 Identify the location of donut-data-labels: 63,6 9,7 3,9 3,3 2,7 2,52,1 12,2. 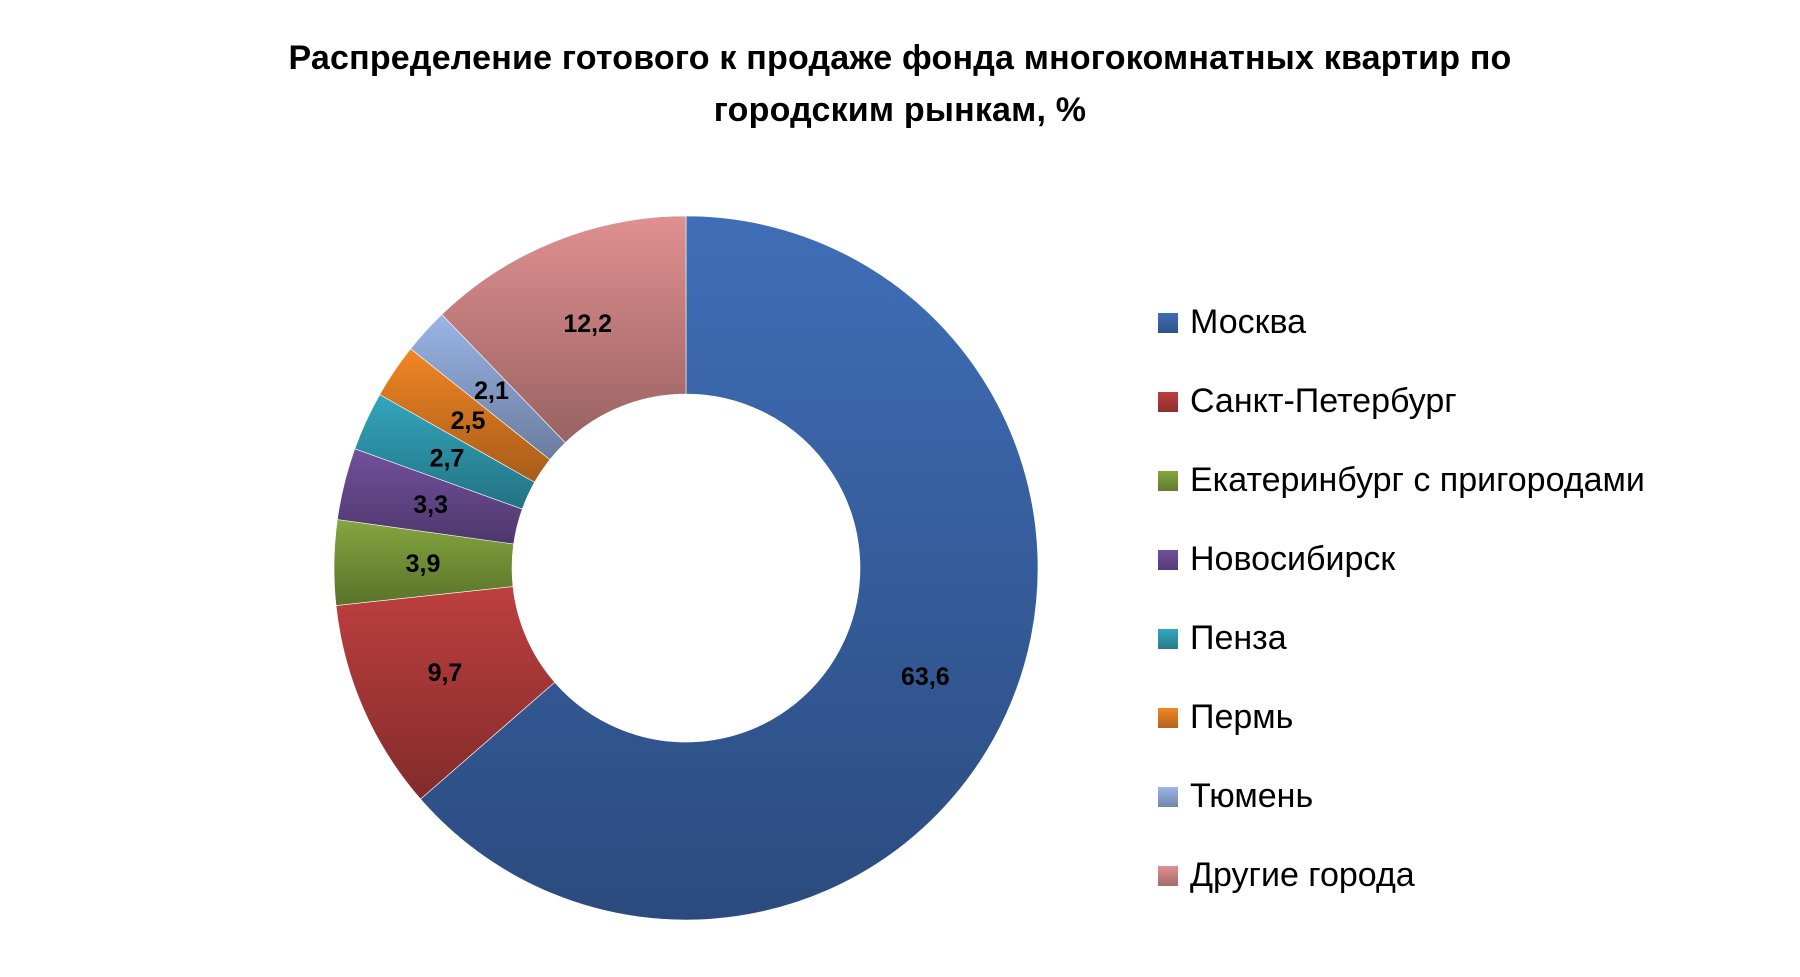
(678, 500).